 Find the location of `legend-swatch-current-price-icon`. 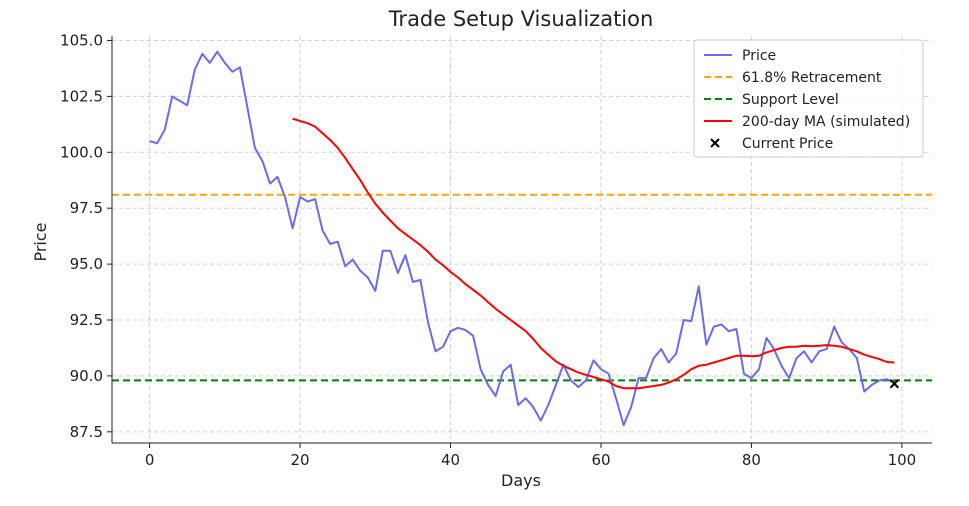

legend-swatch-current-price-icon is located at coordinates (715, 143).